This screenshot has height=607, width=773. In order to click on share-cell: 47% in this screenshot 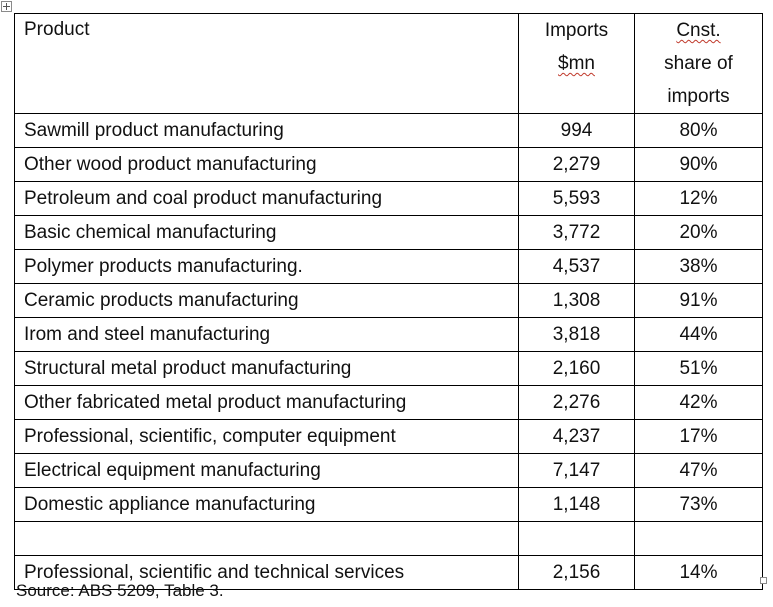, I will do `click(698, 470)`.